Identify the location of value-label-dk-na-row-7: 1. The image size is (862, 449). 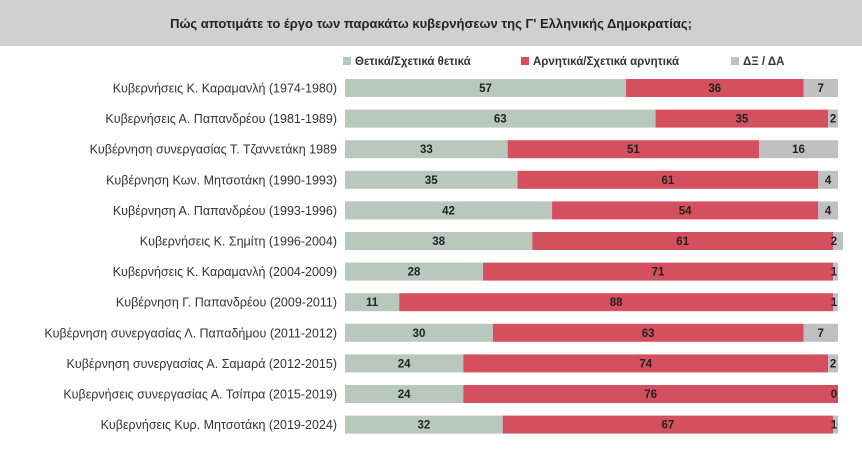
(834, 273).